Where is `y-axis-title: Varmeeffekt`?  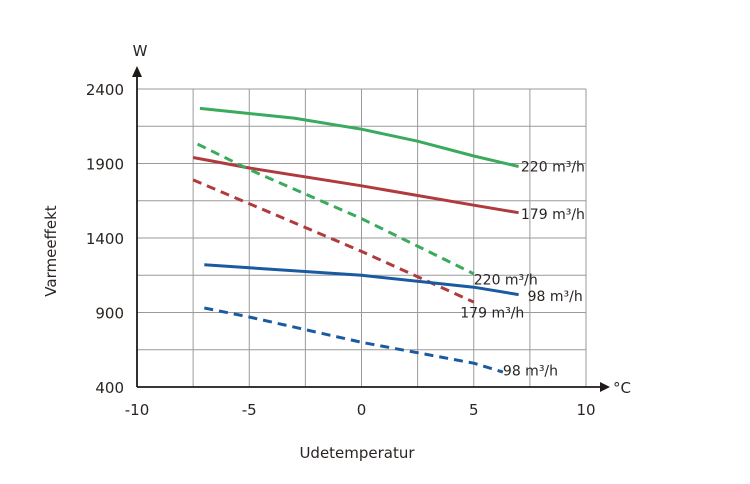
y-axis-title: Varmeeffekt is located at coordinates (51, 251).